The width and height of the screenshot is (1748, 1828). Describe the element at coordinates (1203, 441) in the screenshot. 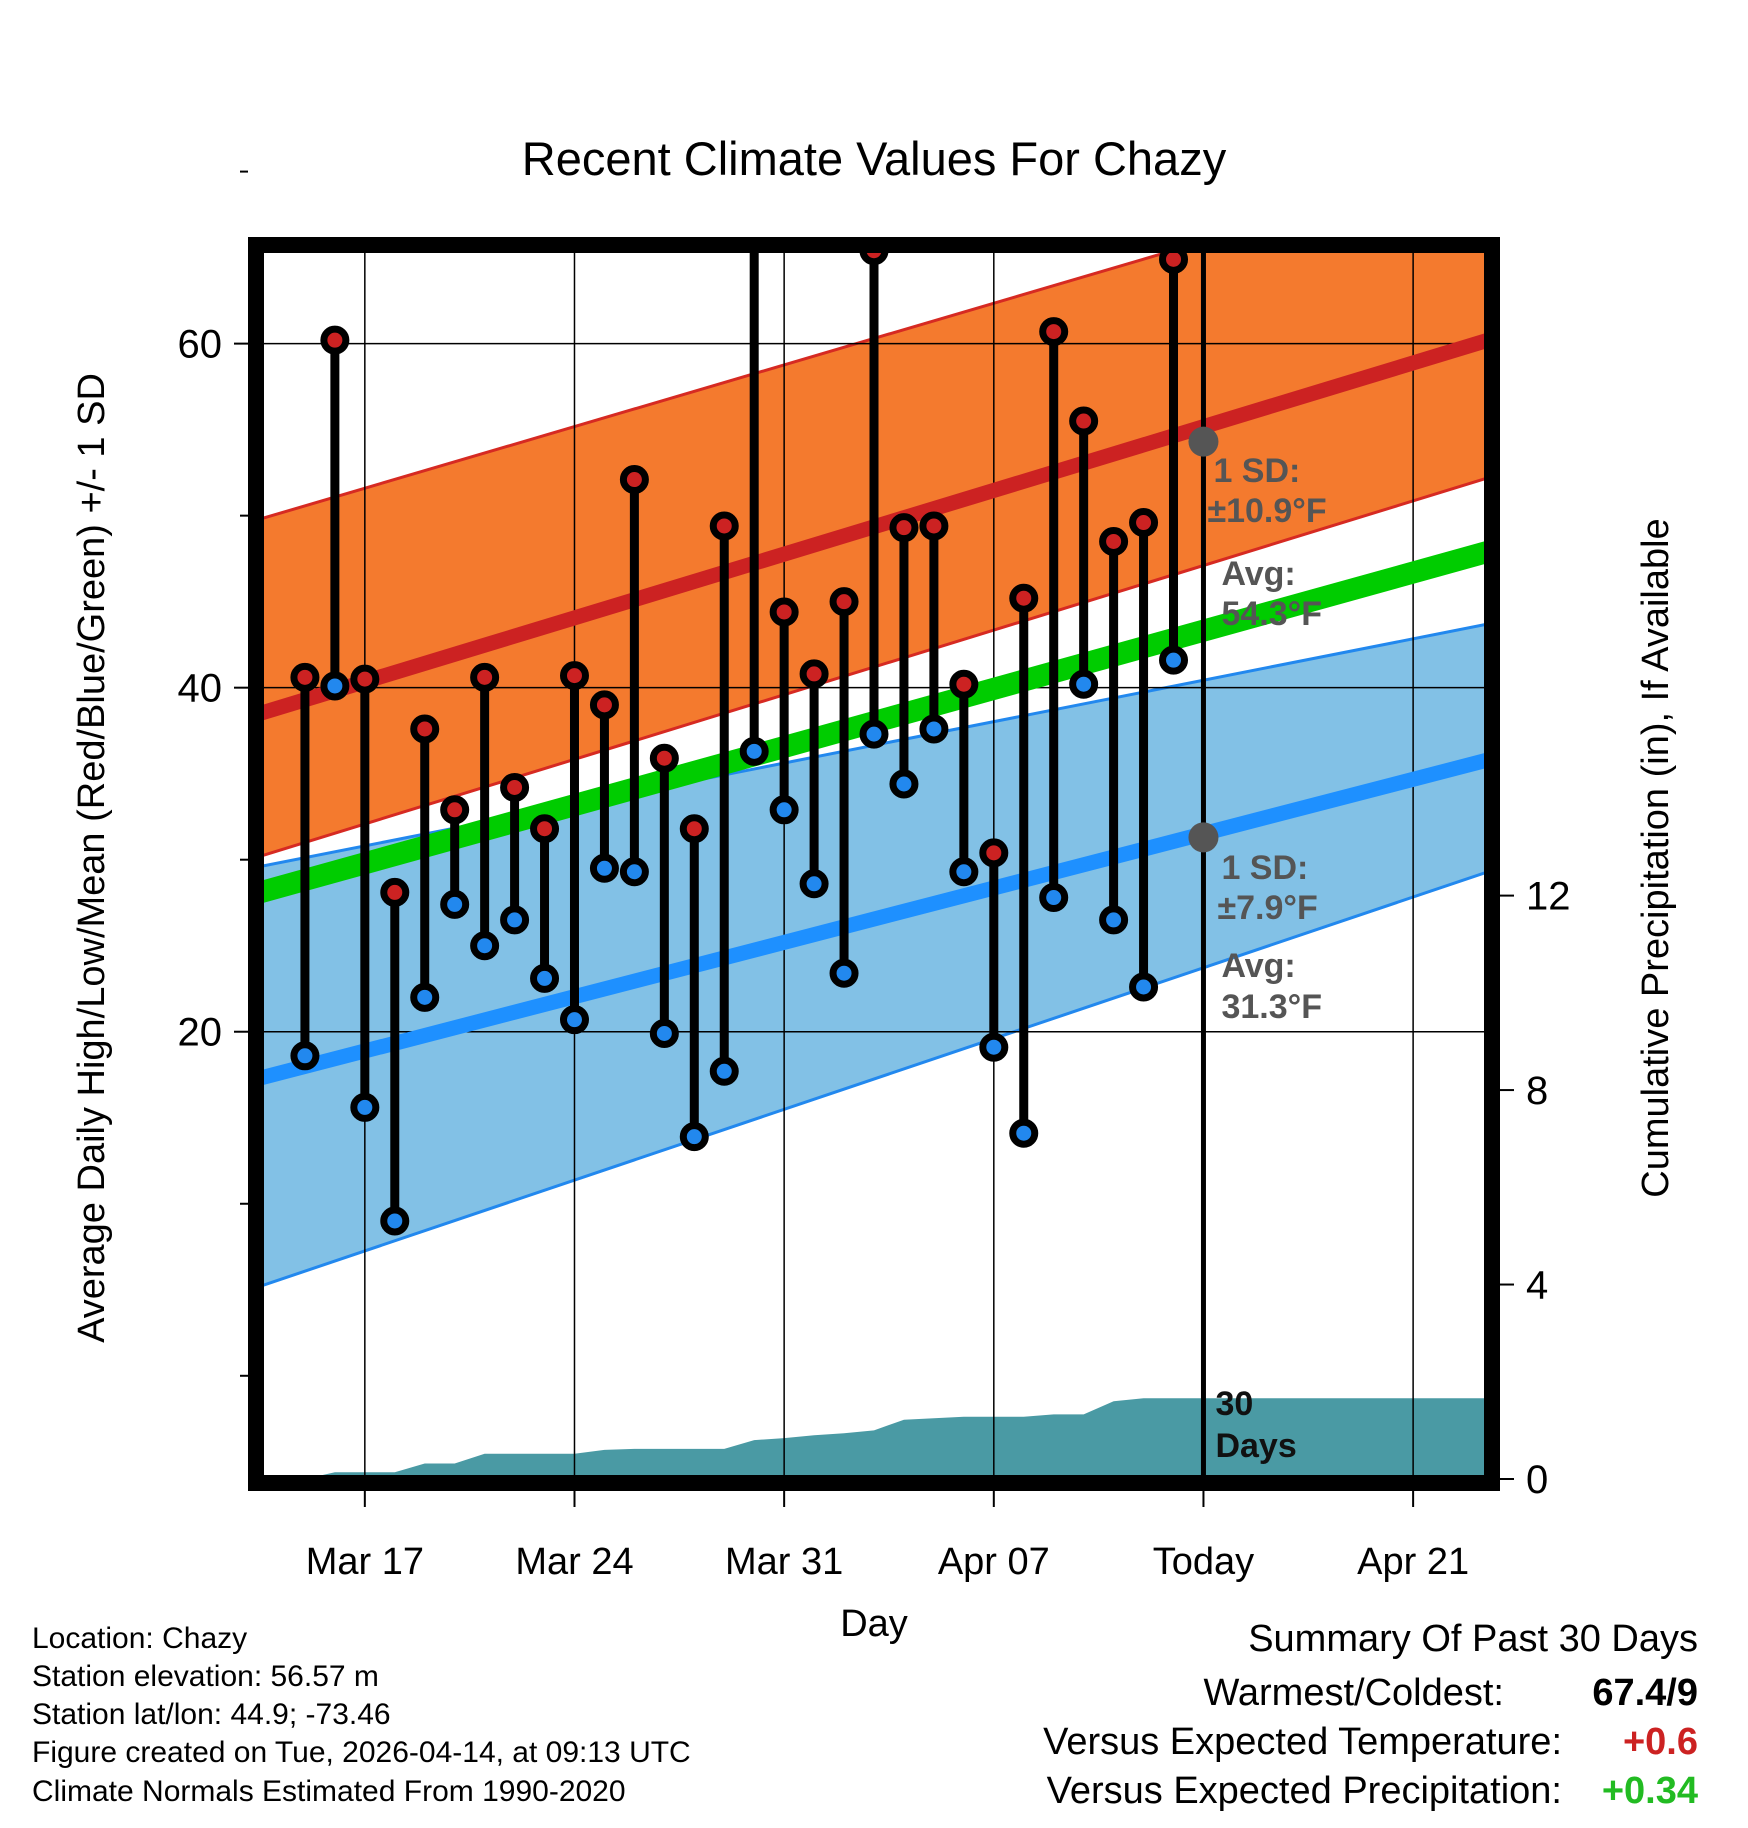

I see `today-high-avg-marker` at that location.